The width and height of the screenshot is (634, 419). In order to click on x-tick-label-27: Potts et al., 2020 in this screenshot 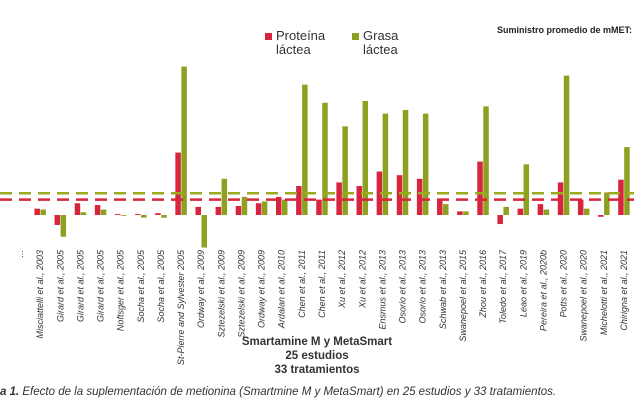, I will do `click(564, 284)`.